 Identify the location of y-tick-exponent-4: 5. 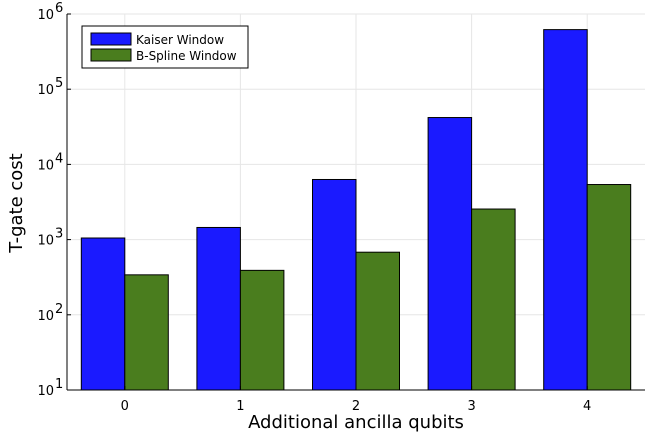
(59, 83).